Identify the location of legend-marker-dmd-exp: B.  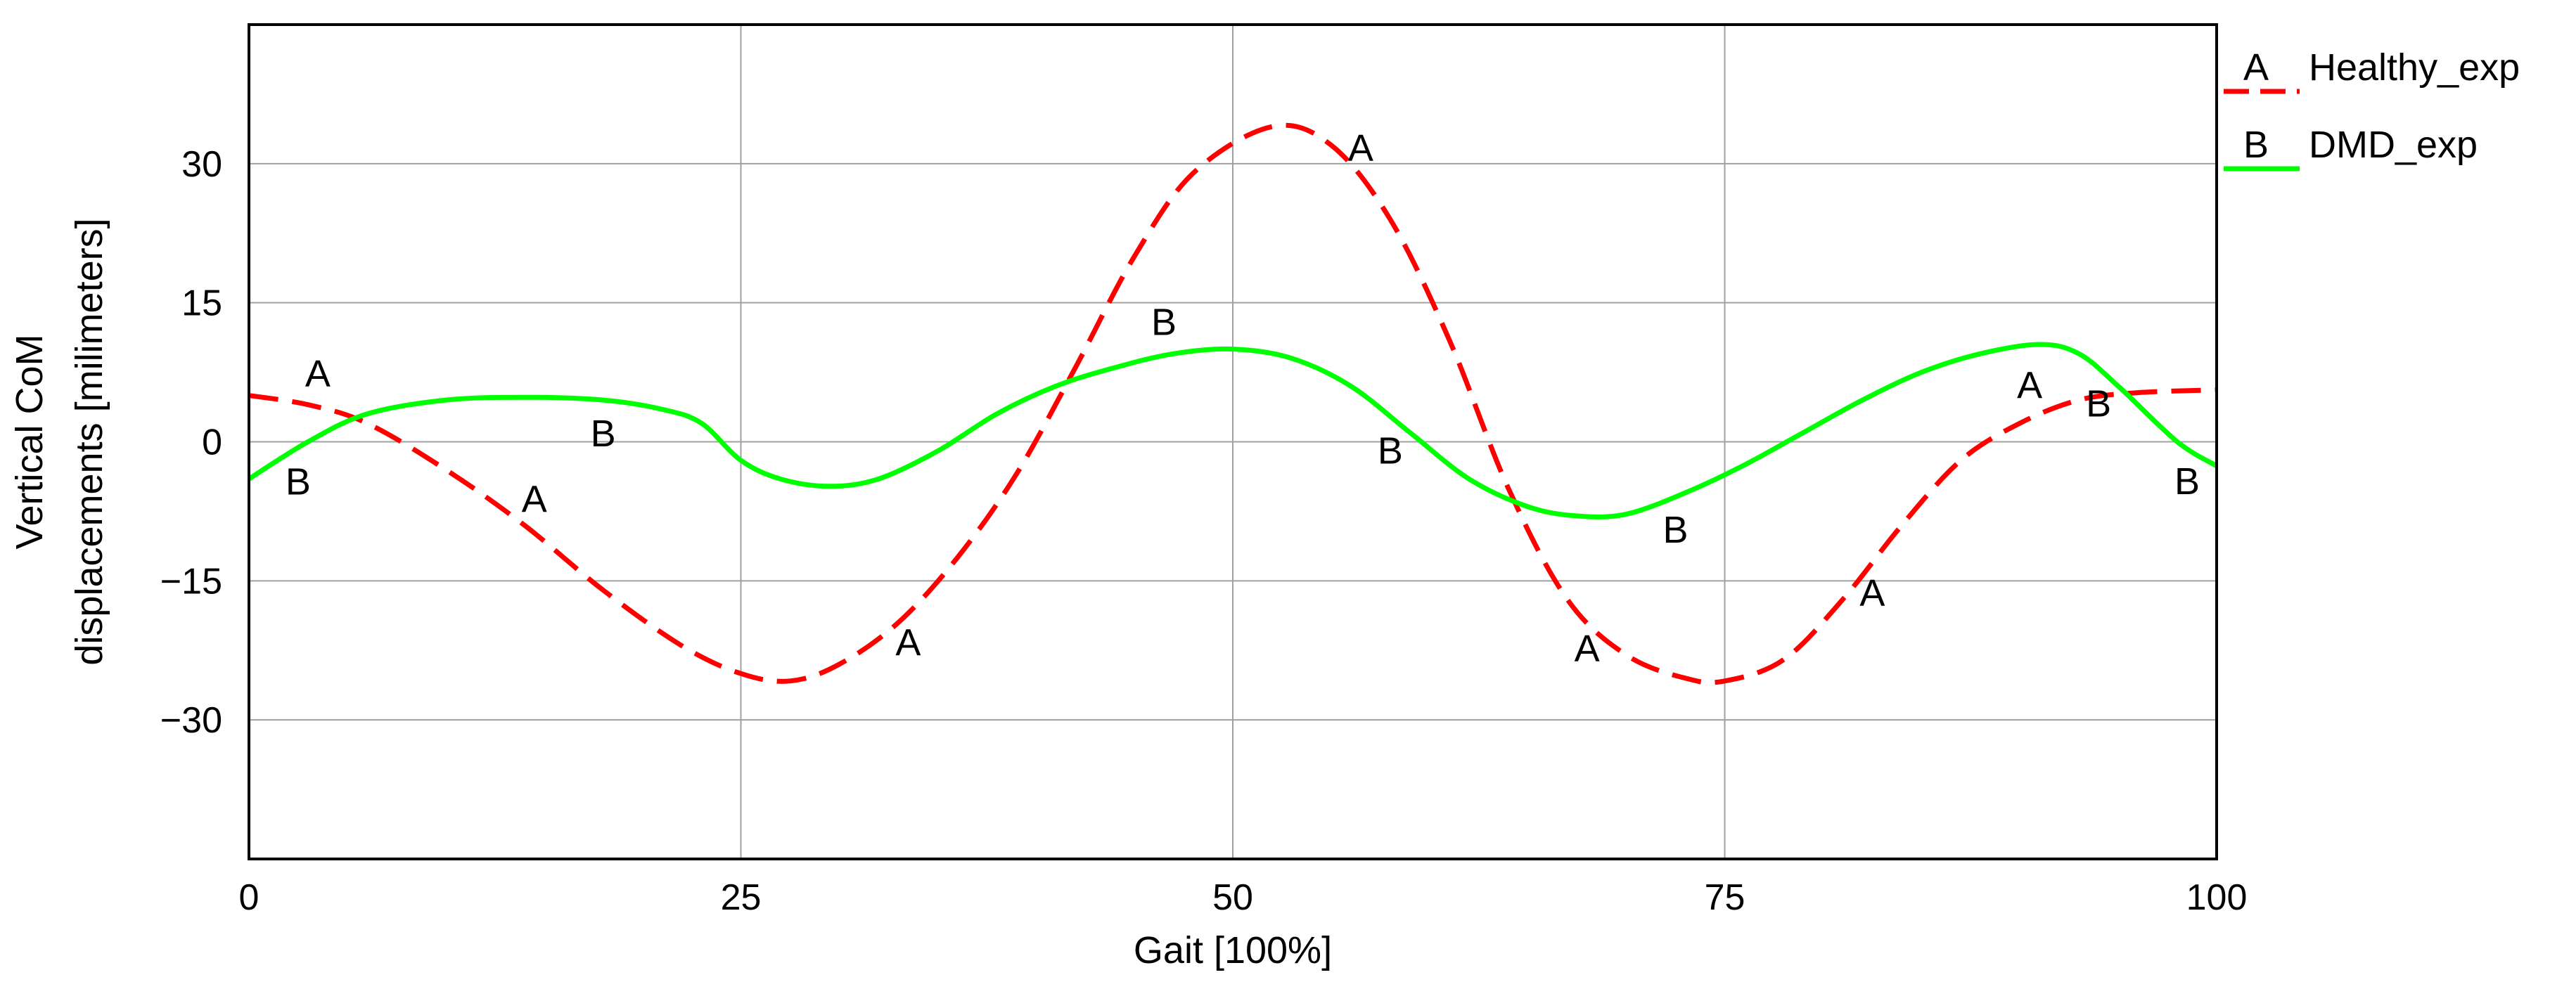
(2256, 145).